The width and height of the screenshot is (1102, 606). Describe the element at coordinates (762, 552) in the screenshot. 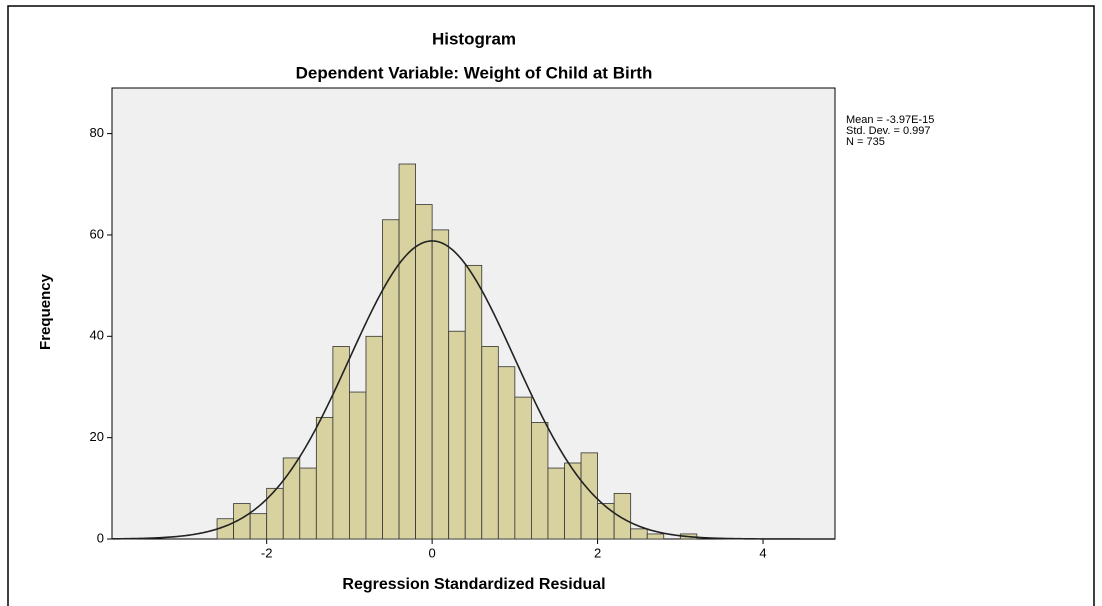

I see `x-tick-label: 4` at that location.